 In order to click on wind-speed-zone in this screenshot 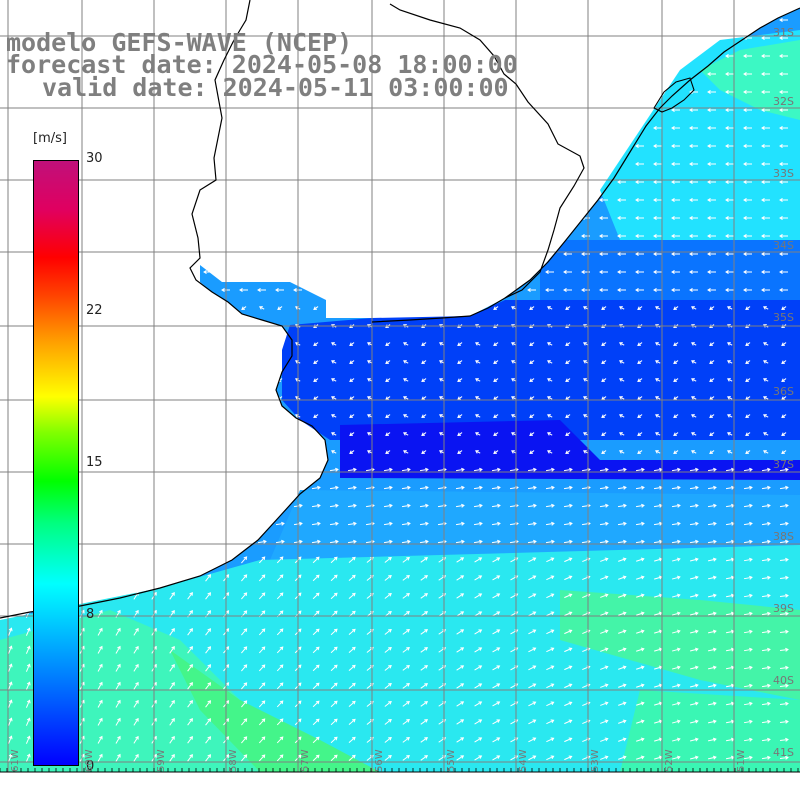, I will do `click(750, 80)`.